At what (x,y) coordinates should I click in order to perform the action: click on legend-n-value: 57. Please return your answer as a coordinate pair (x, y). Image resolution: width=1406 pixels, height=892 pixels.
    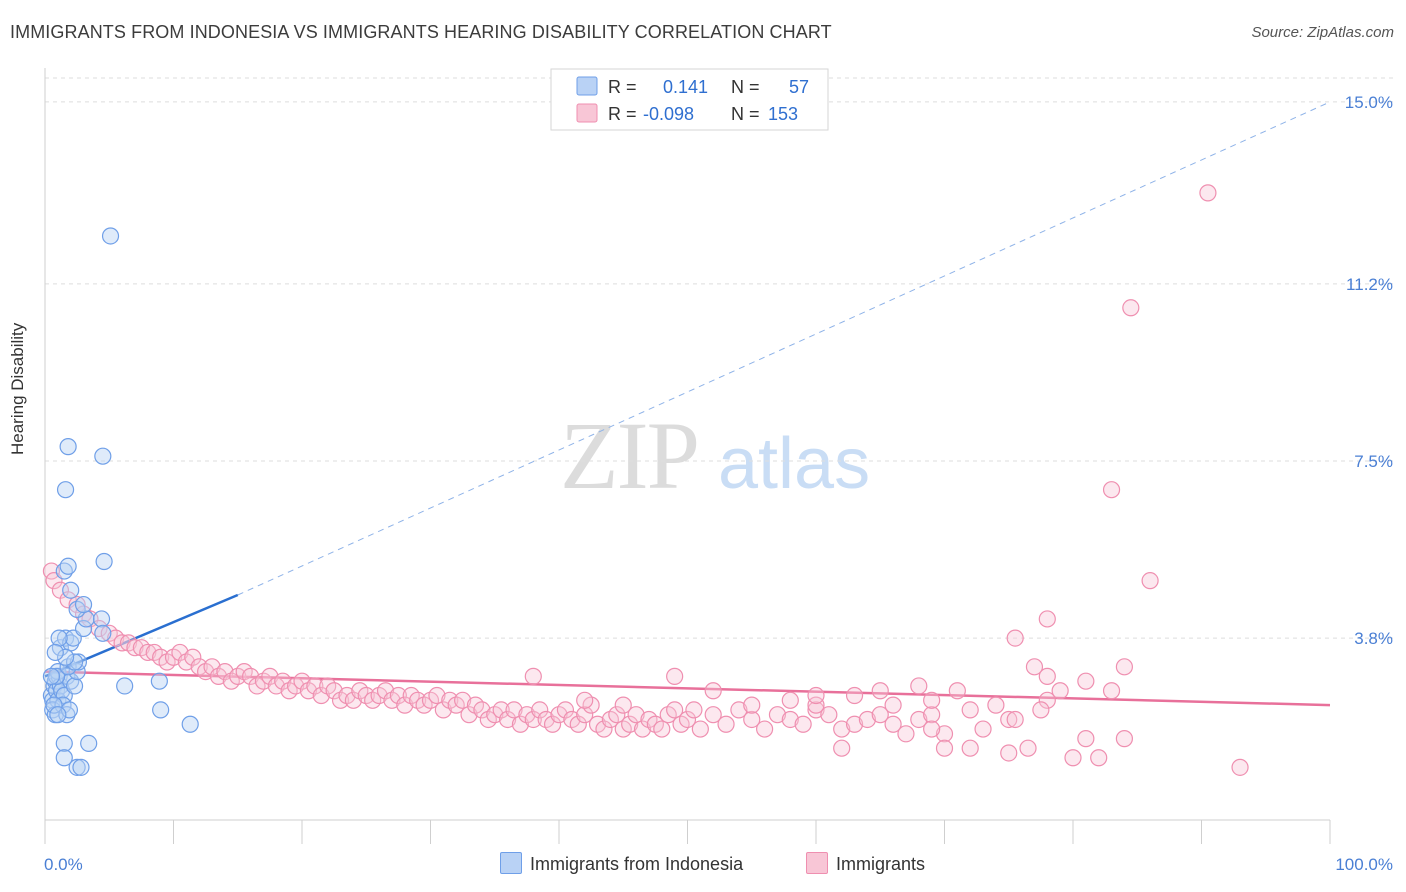
    Looking at the image, I should click on (799, 87).